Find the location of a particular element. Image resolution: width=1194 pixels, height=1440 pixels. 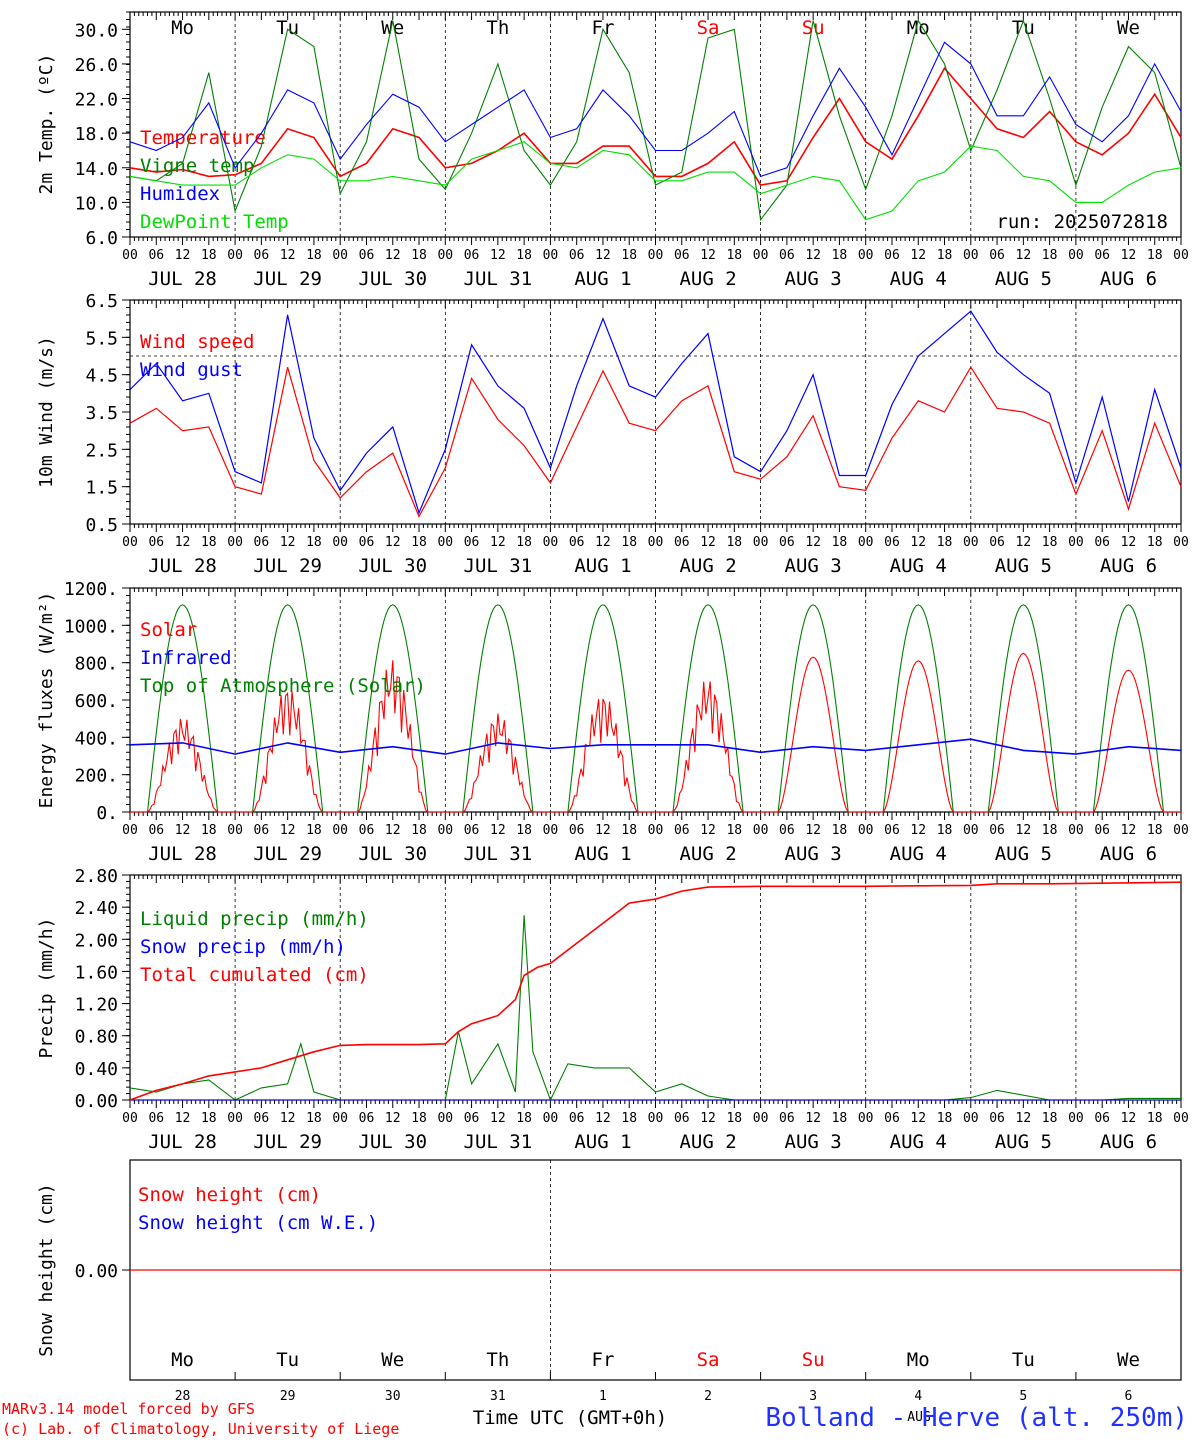

y-tick-label-wind: 4.5 is located at coordinates (101, 376).